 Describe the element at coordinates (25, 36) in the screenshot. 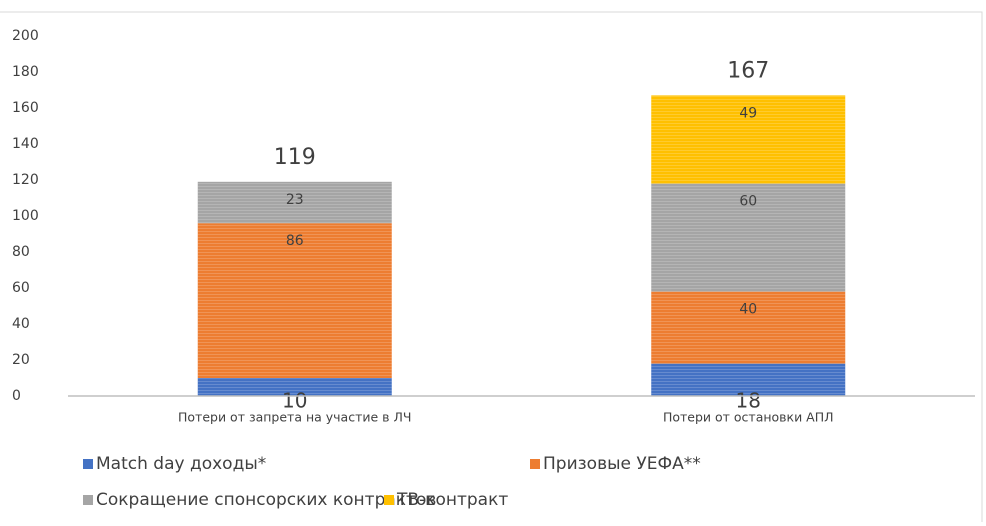

I see `y-tick-label: 200` at that location.